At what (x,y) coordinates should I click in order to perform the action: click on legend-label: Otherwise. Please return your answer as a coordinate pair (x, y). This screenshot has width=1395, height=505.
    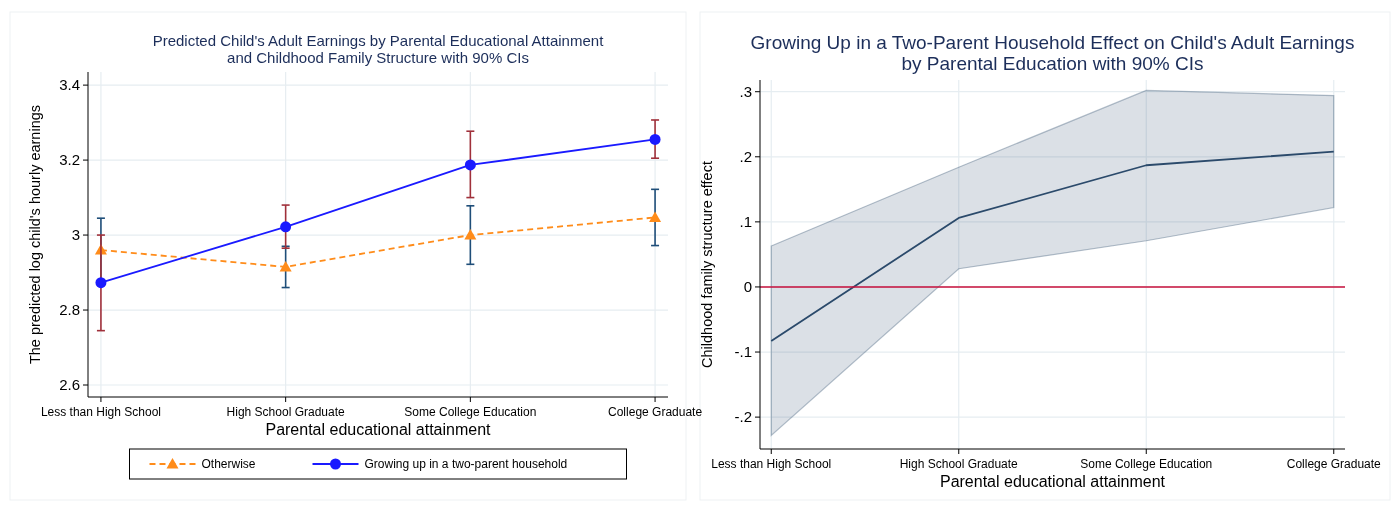
    Looking at the image, I should click on (228, 464).